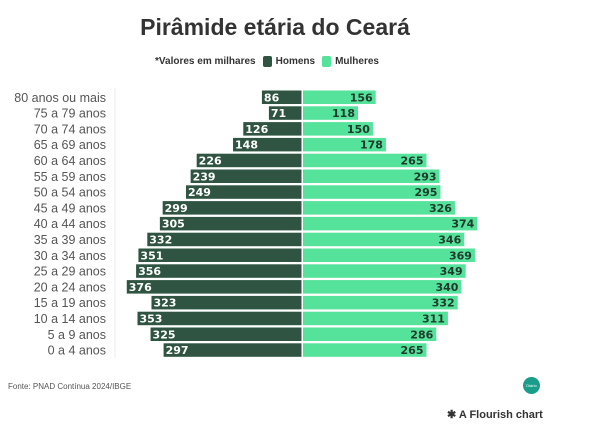  Describe the element at coordinates (70, 129) in the screenshot. I see `y-tick-label: 70 a 74 anos` at that location.